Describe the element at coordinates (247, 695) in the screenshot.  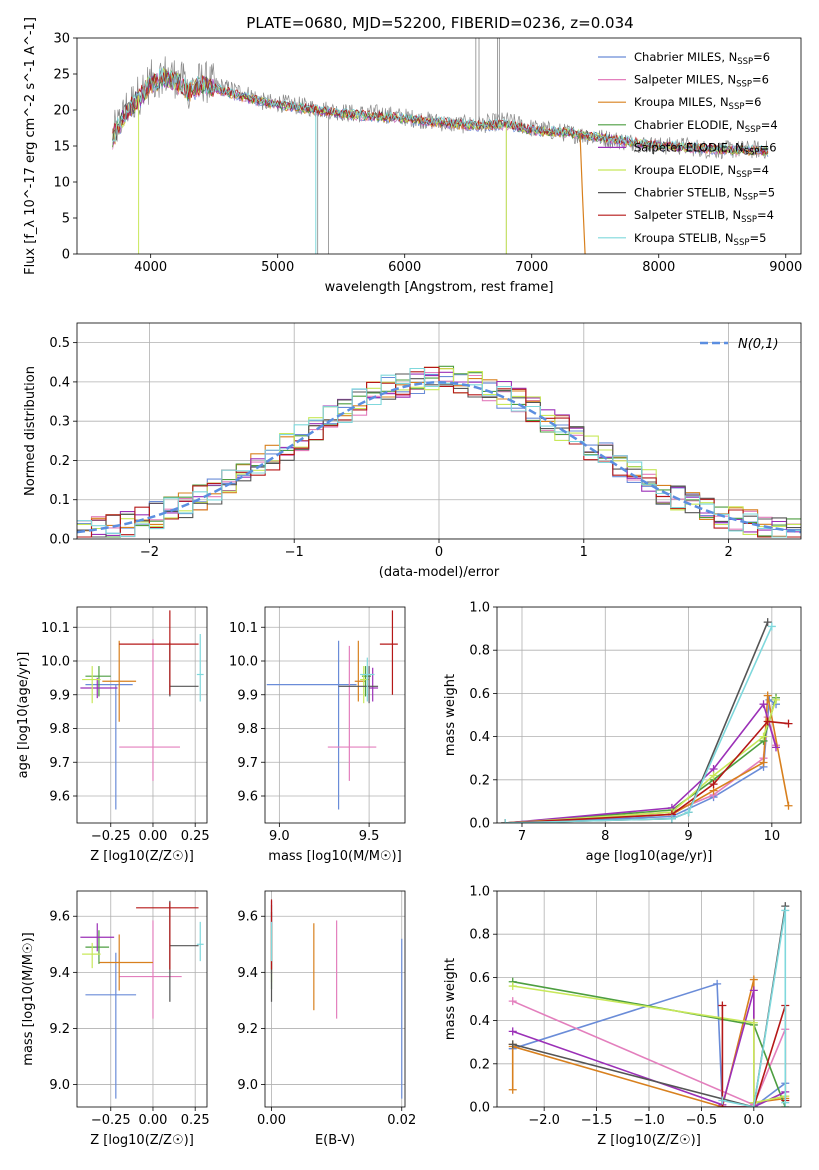
I see `y-tick-label: 9.9` at that location.